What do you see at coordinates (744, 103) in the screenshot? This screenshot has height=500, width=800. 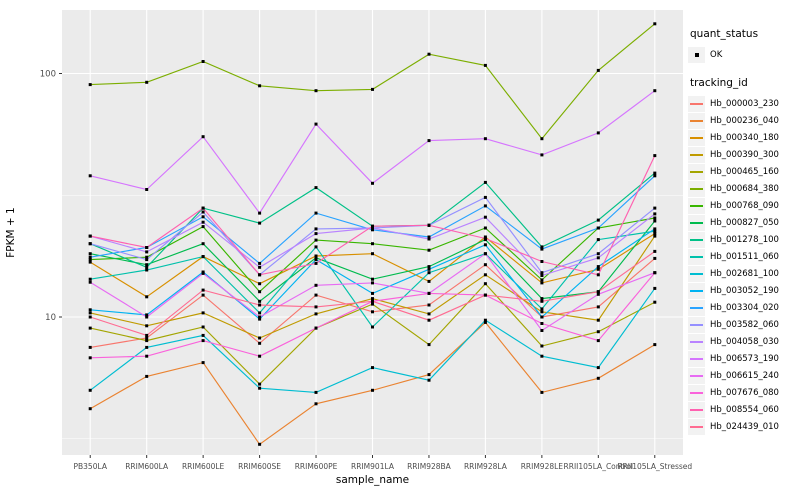 I see `legend-item-Hb_000003_230: Hb_000003_230` at bounding box center [744, 103].